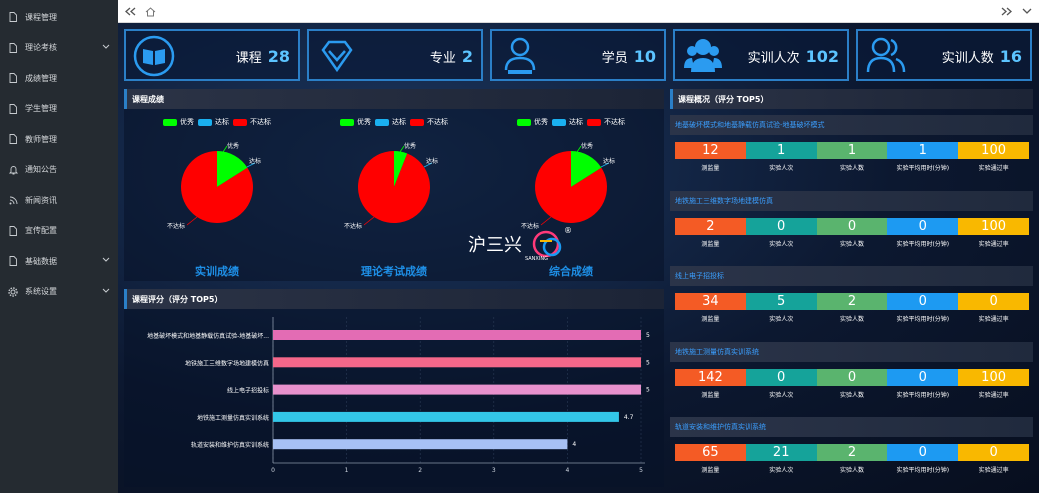  Describe the element at coordinates (574, 444) in the screenshot. I see `bar-value-label: 4` at that location.